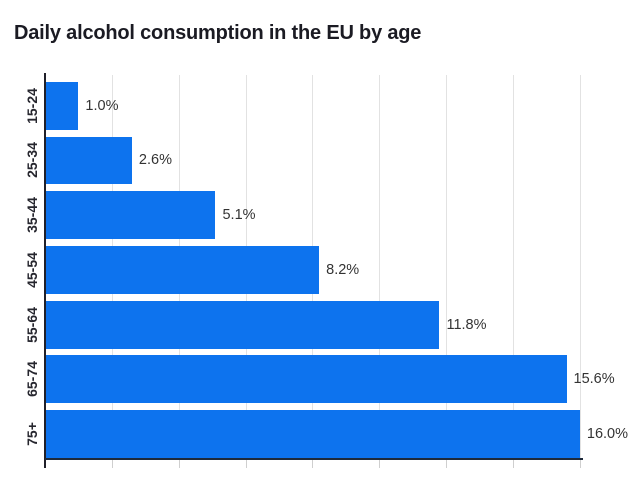  Describe the element at coordinates (32, 160) in the screenshot. I see `category-label-25-34: 25-34` at that location.